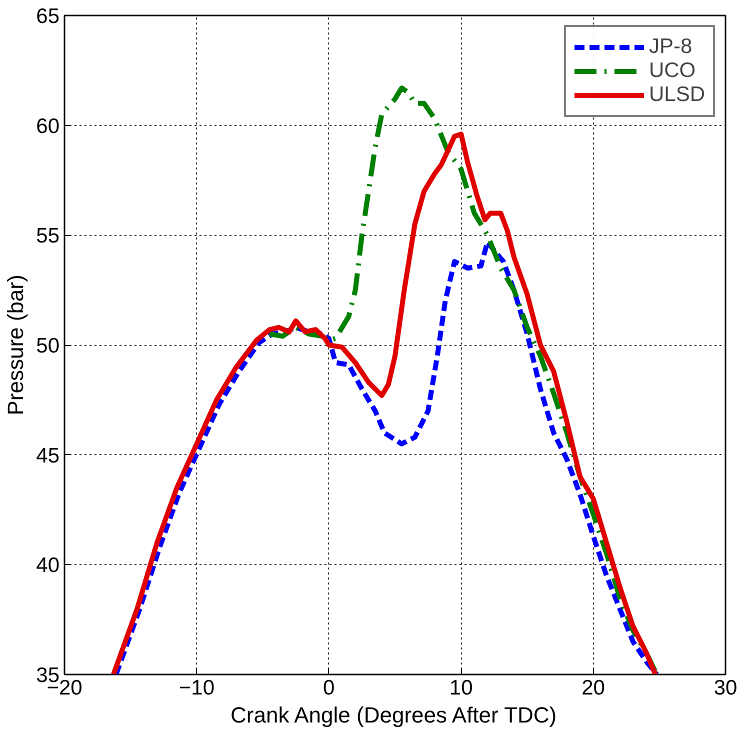 The image size is (751, 738). What do you see at coordinates (48, 16) in the screenshot?
I see `y-tick-label: 65` at bounding box center [48, 16].